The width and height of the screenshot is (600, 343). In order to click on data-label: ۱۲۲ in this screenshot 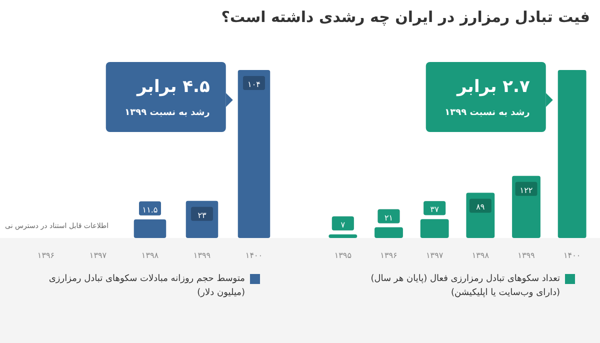, I will do `click(526, 190)`.